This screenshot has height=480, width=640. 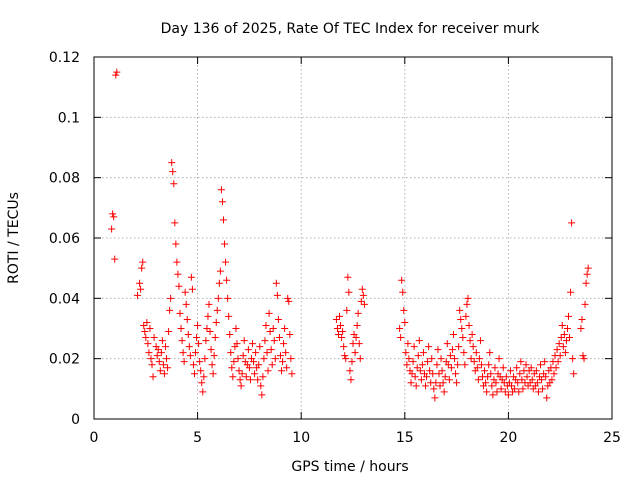 I want to click on x-tick-label: 20, so click(x=508, y=438).